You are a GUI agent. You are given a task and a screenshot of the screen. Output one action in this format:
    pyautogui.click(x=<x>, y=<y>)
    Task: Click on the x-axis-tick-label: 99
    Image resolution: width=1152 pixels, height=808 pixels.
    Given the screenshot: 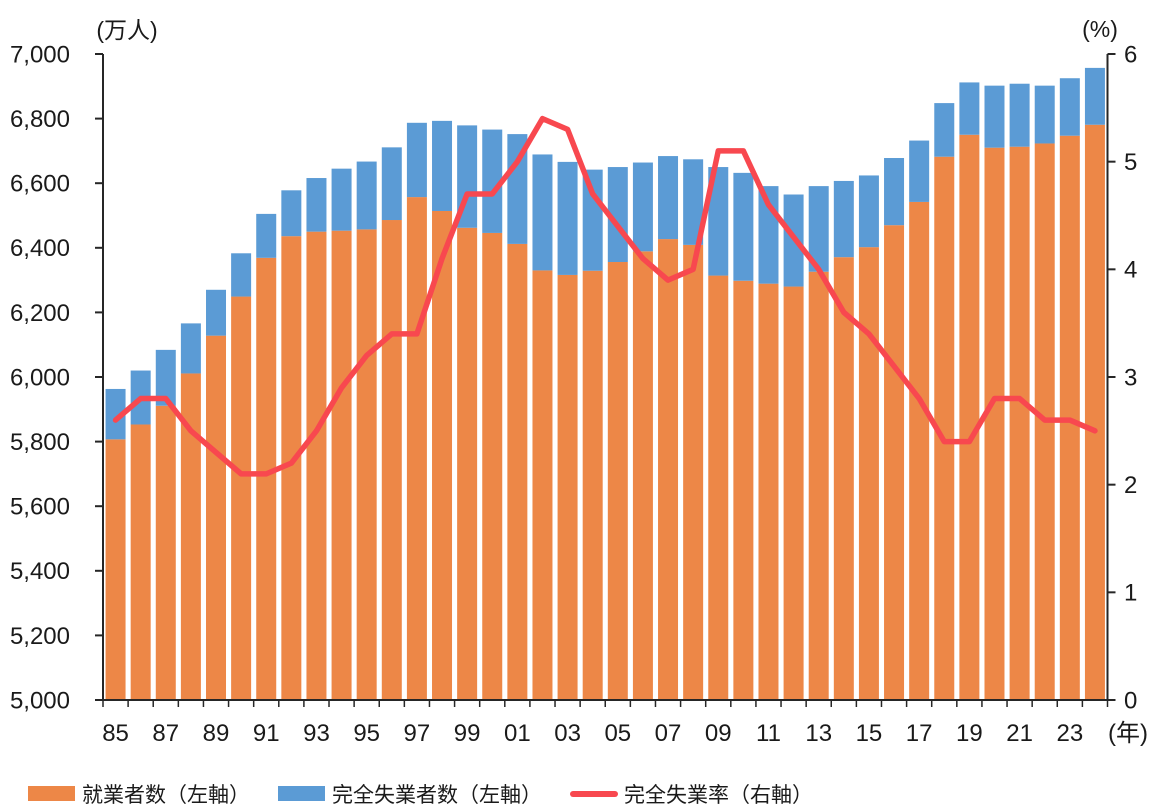 What is the action you would take?
    pyautogui.click(x=467, y=733)
    